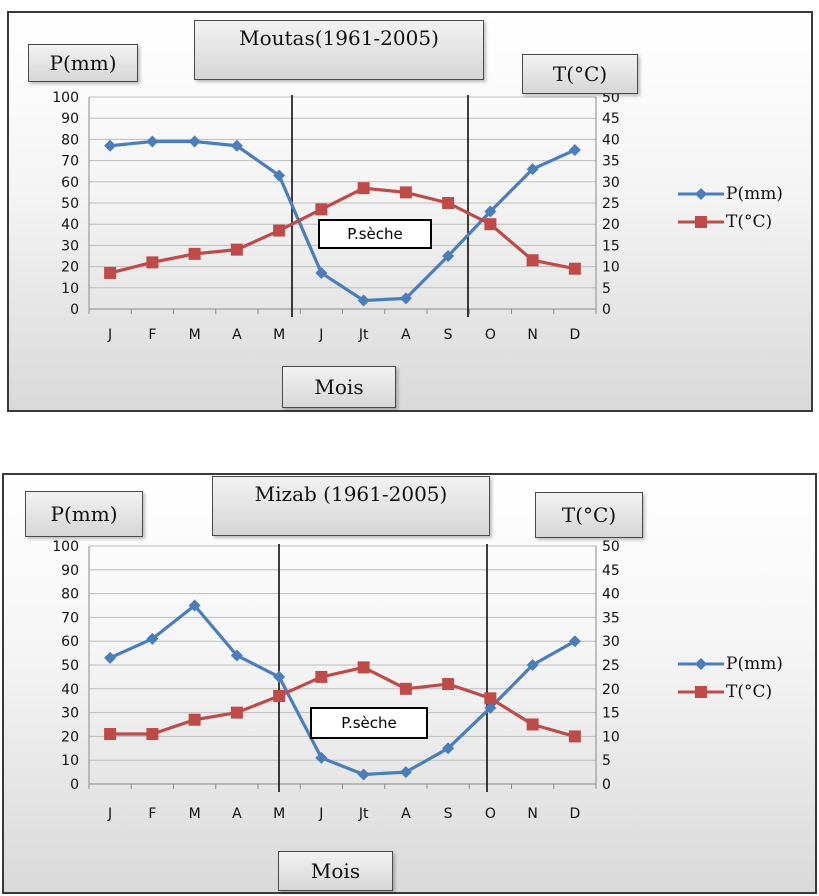 The image size is (819, 896). What do you see at coordinates (611, 246) in the screenshot?
I see `y-tick-label-right: 15` at bounding box center [611, 246].